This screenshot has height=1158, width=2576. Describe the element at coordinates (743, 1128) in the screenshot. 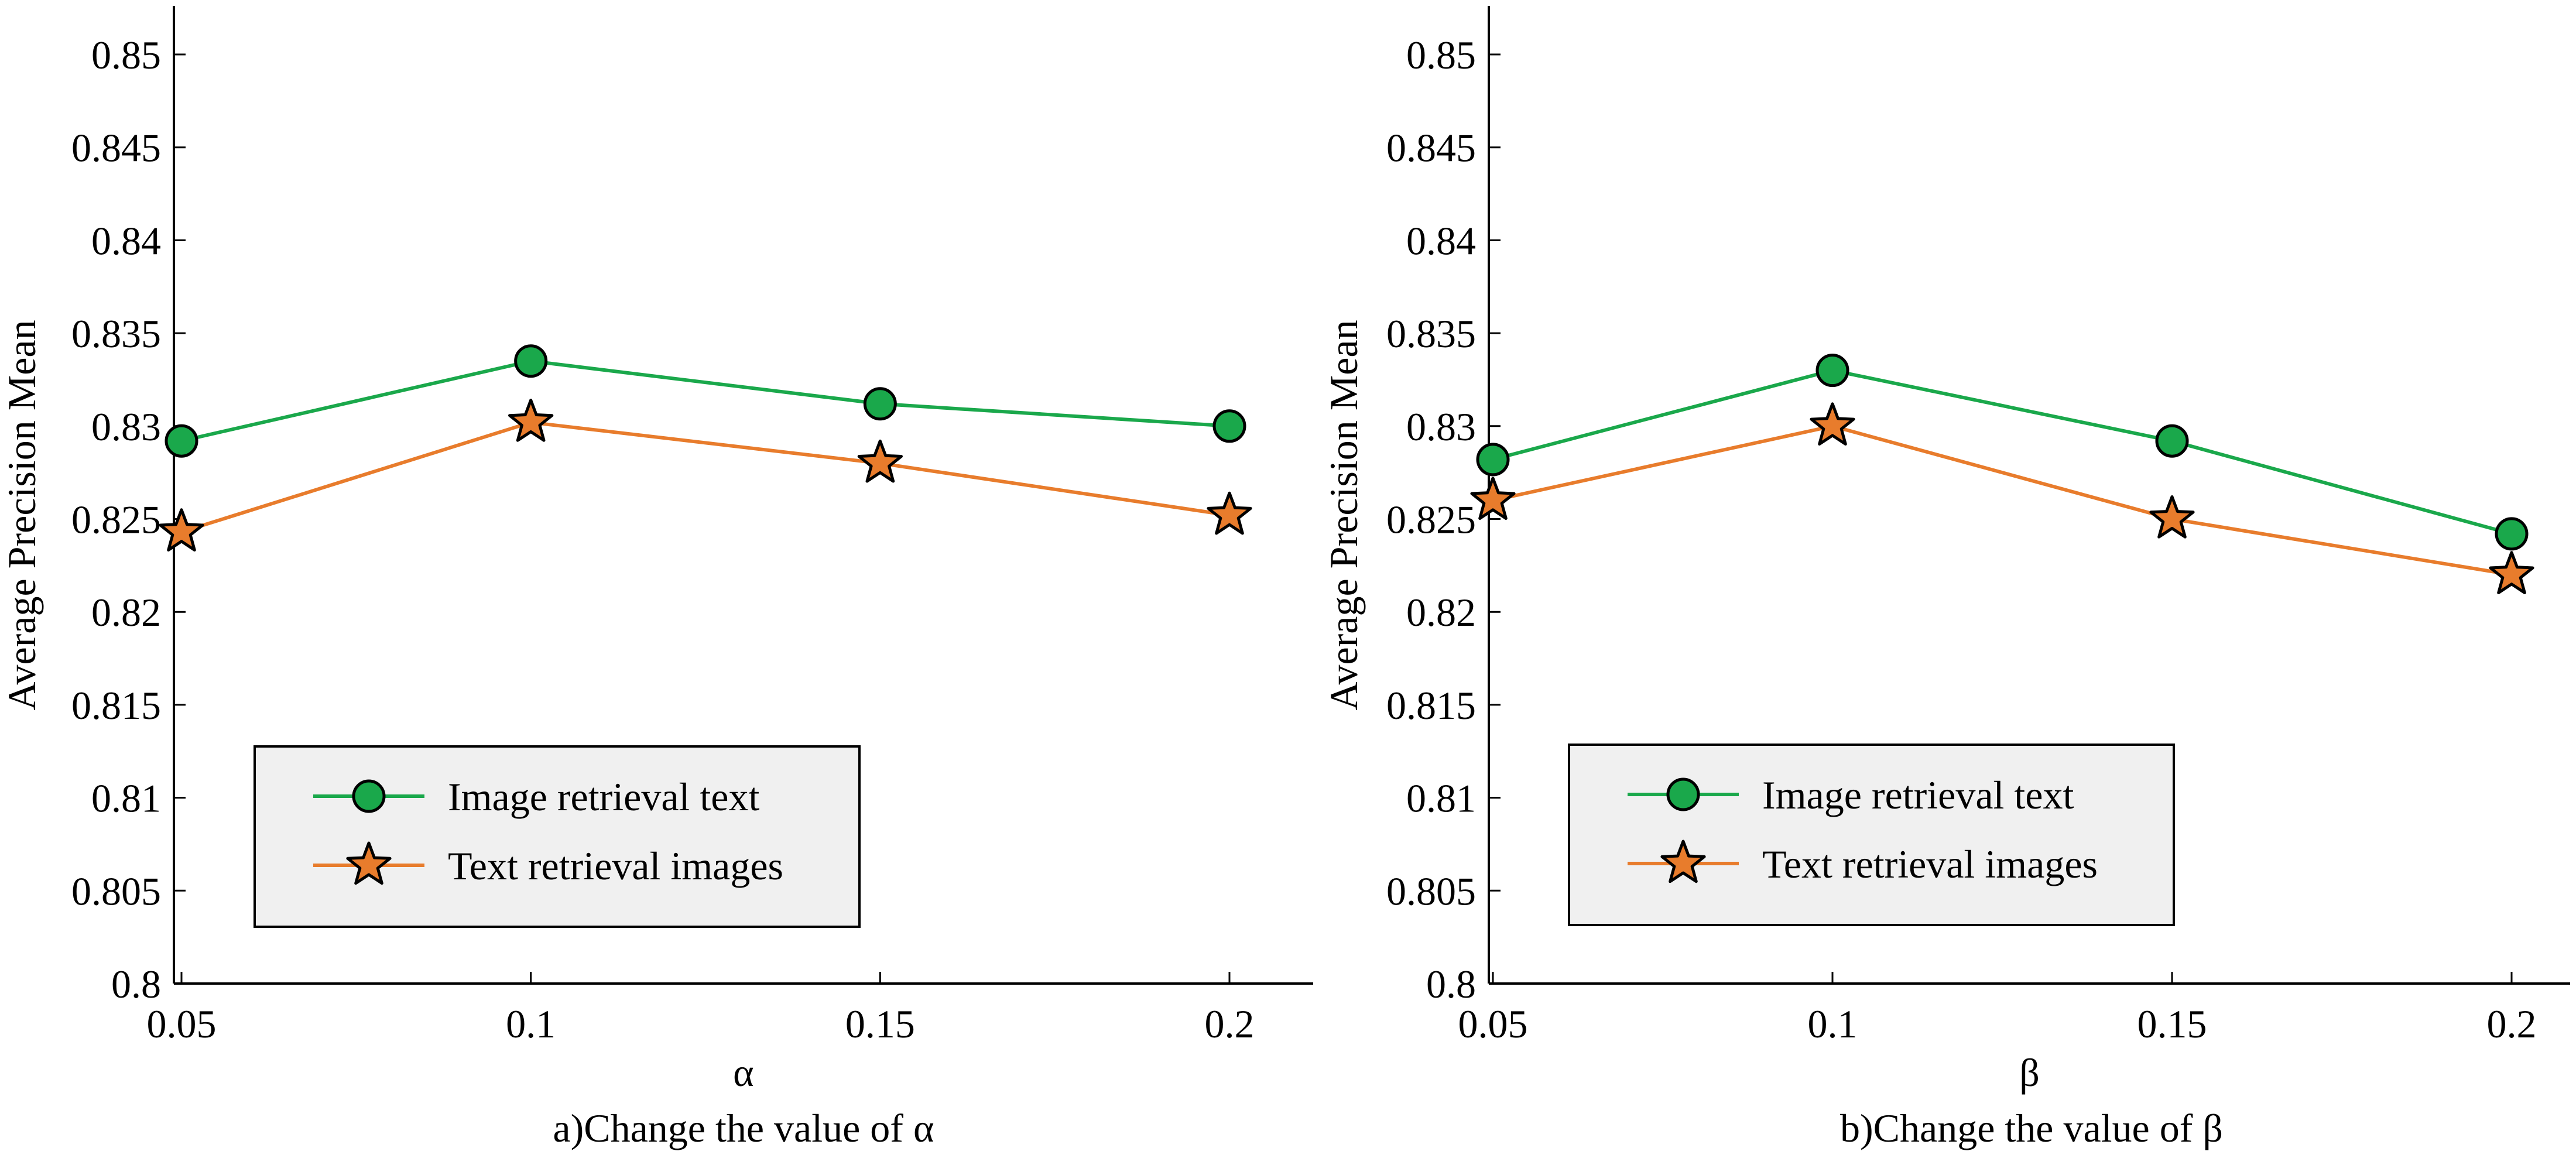

I see `panel-caption: a)Change the value of α` at that location.